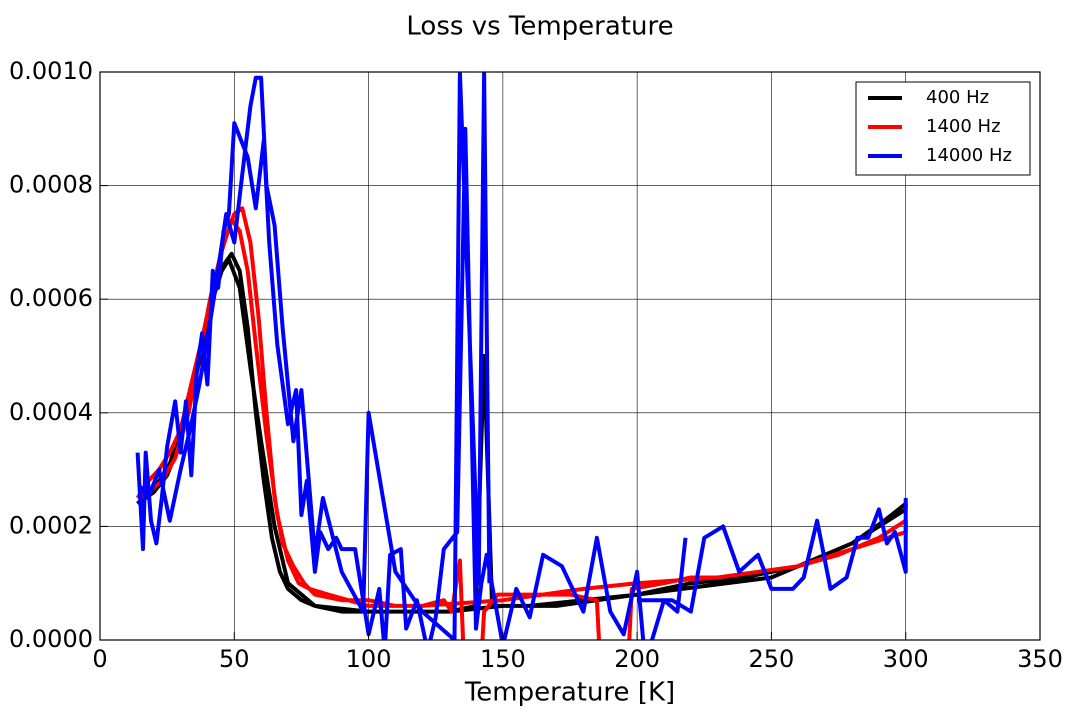 The height and width of the screenshot is (724, 1080). I want to click on x-tick-label: 150, so click(503, 659).